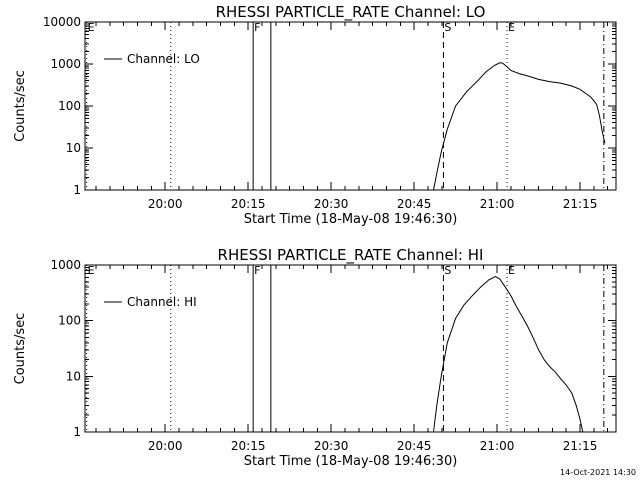 Image resolution: width=640 pixels, height=480 pixels. What do you see at coordinates (62, 22) in the screenshot?
I see `y-tick-label: 10000` at bounding box center [62, 22].